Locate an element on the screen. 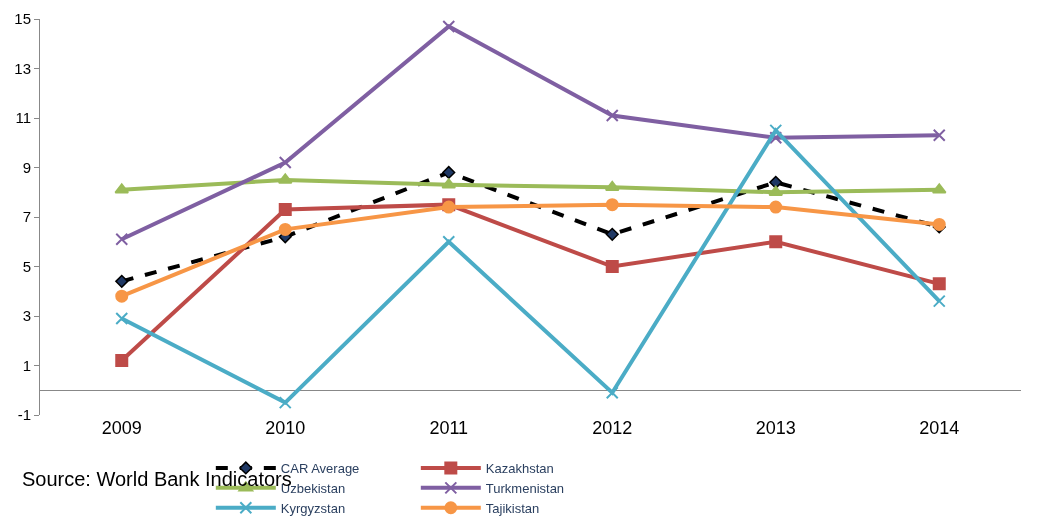 The image size is (1041, 523). y-tick-label: 1 is located at coordinates (26, 365).